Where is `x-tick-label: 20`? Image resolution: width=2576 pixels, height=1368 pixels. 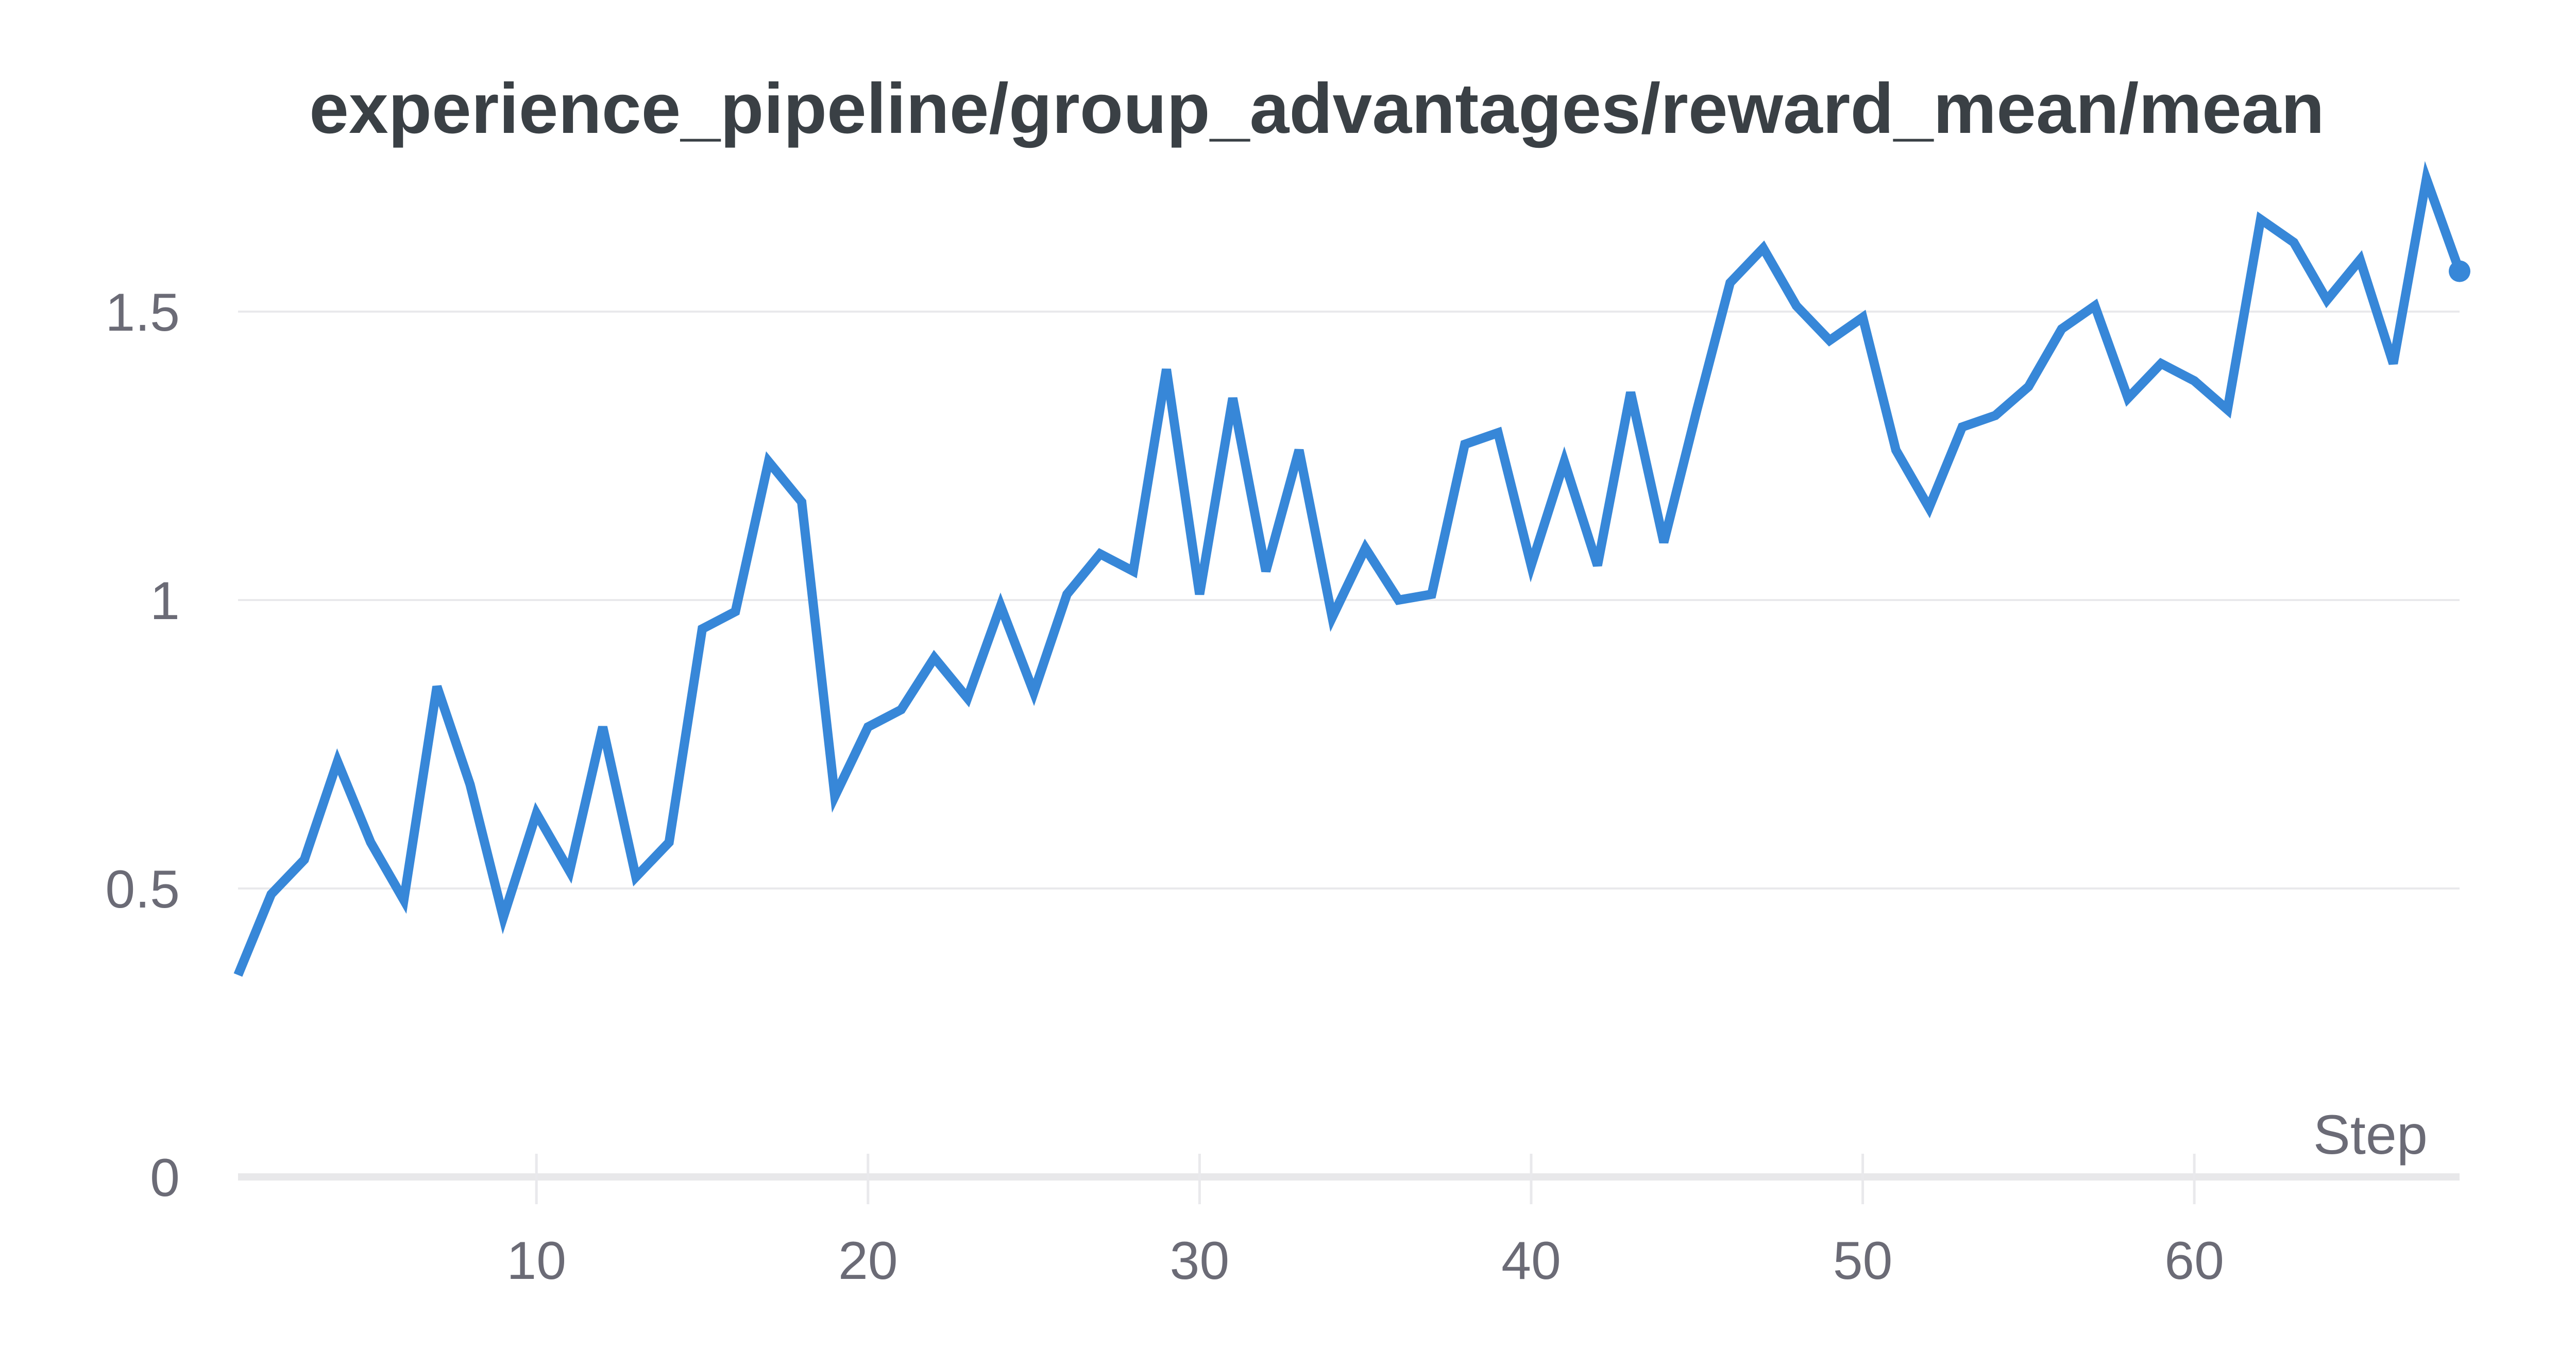
x-tick-label: 20 is located at coordinates (868, 1261).